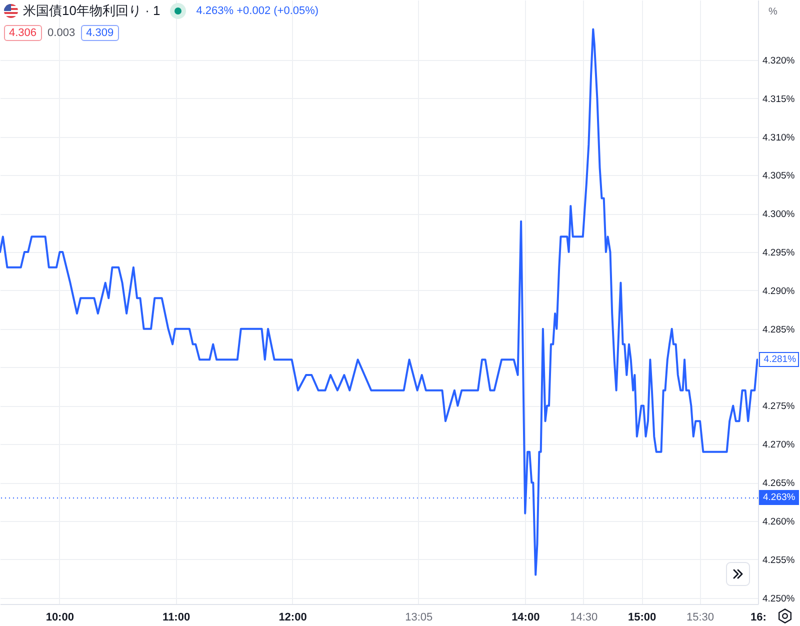 Image resolution: width=800 pixels, height=626 pixels. I want to click on y-tick-label: 4.305%, so click(779, 176).